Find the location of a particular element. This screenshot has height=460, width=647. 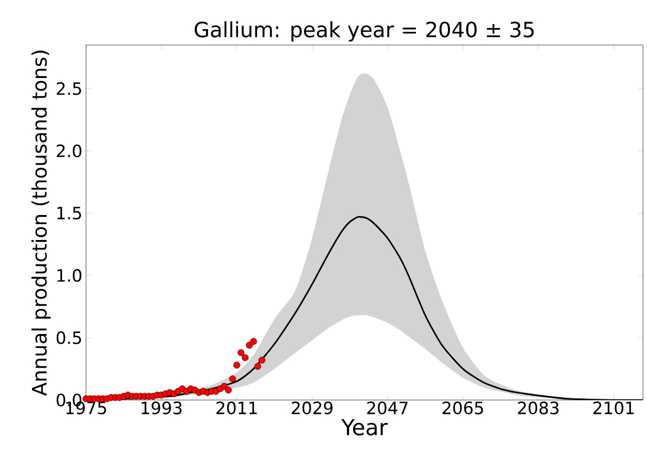

y-tick-label: 2.5 is located at coordinates (68, 88).